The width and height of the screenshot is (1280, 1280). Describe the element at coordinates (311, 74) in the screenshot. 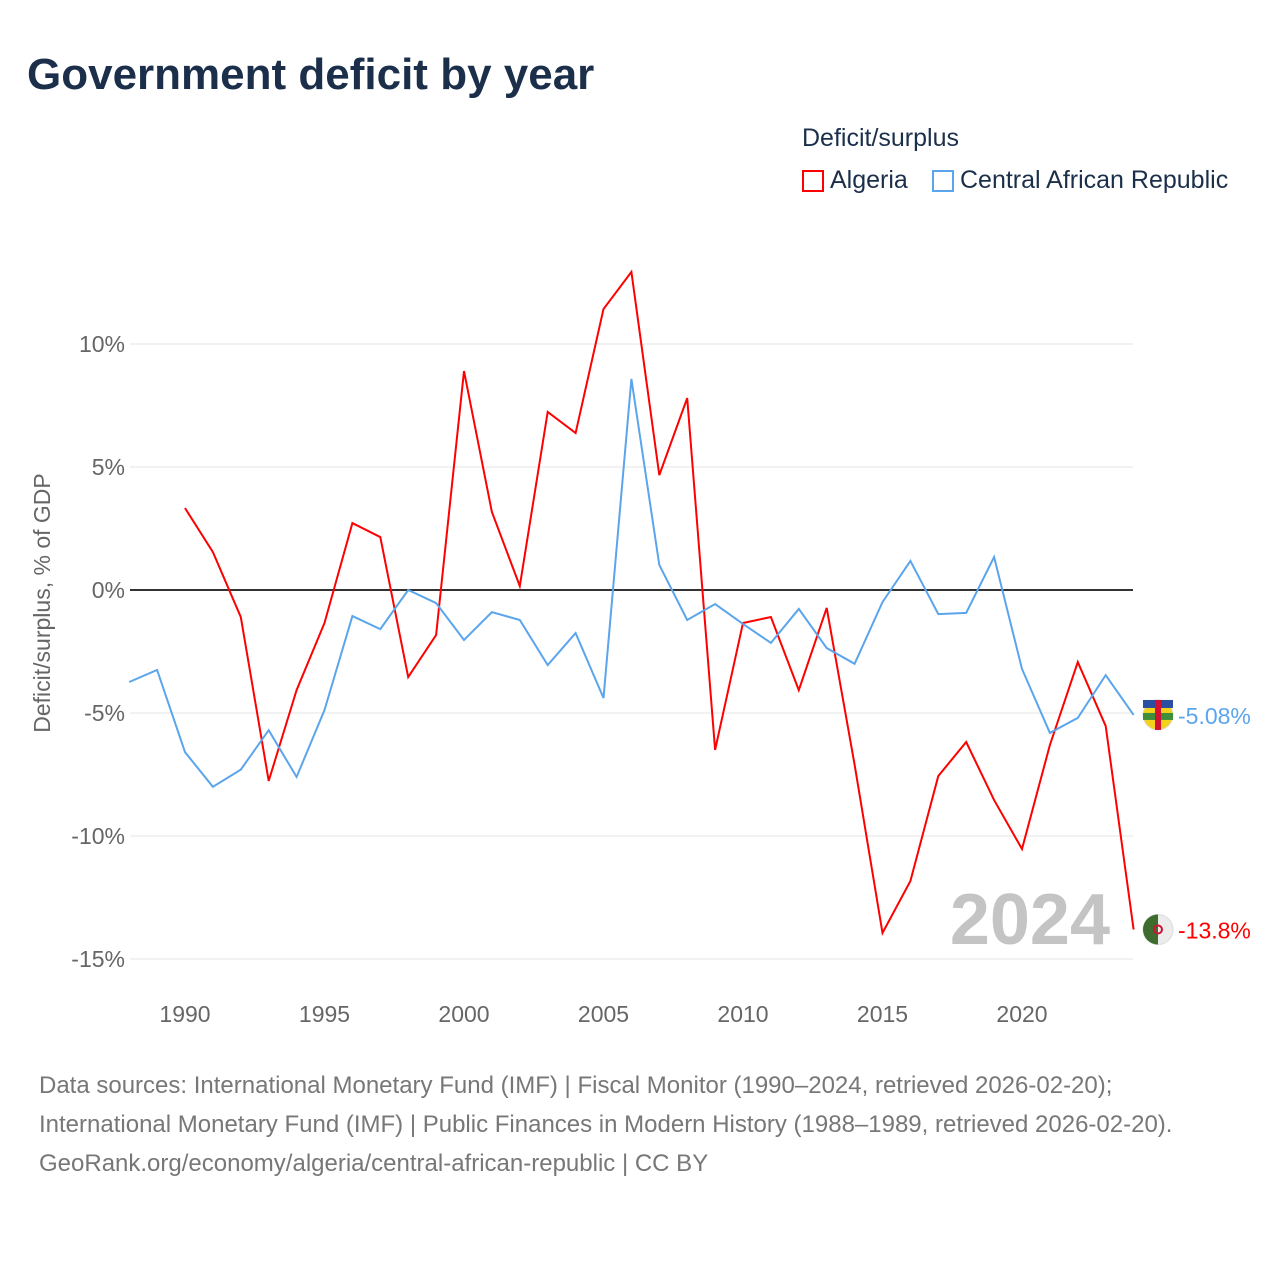

I see `chart-title: Government deficit by year` at that location.